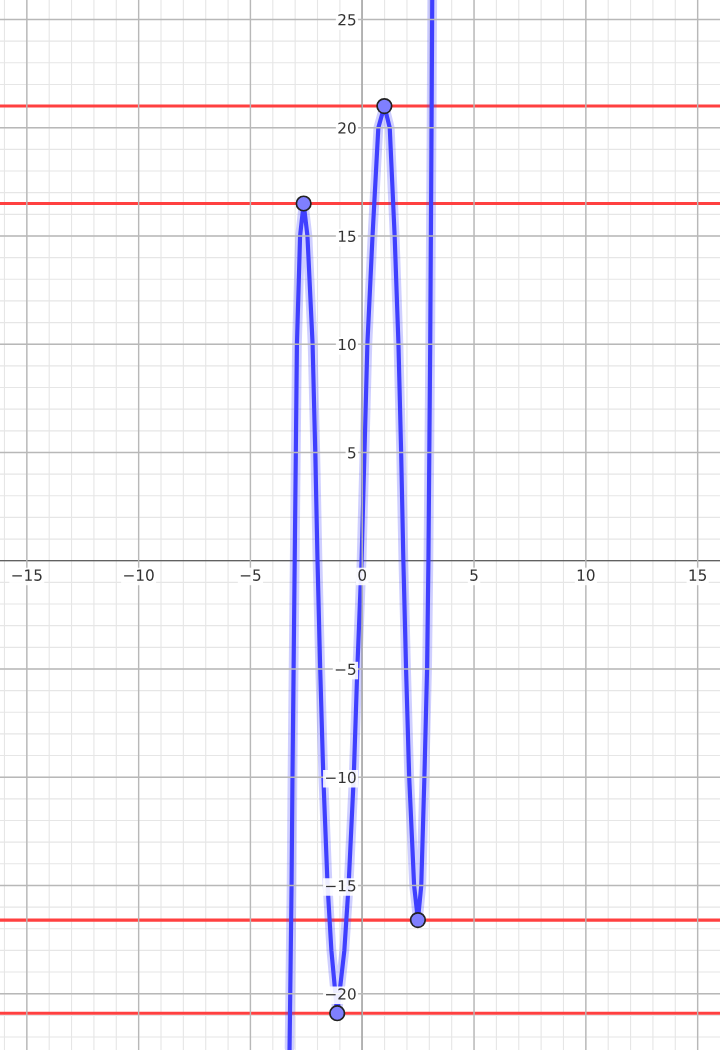  I want to click on y-tick-label: −5, so click(345, 669).